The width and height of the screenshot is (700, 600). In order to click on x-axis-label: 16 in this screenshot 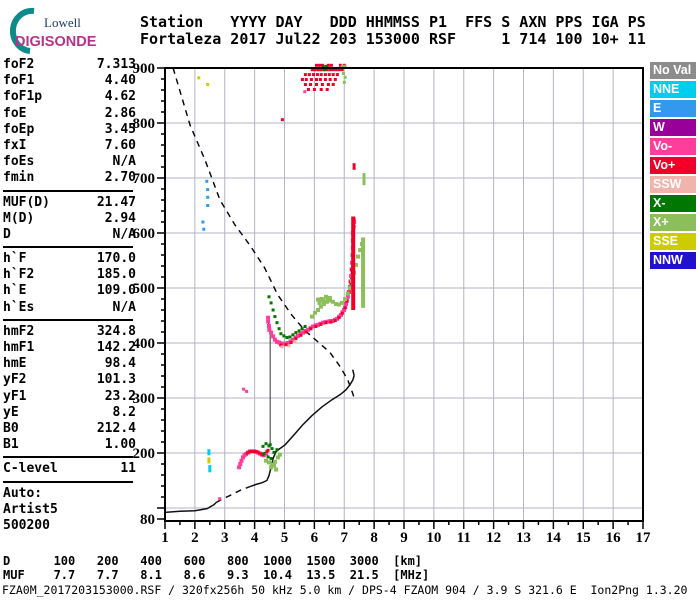, I will do `click(614, 538)`.